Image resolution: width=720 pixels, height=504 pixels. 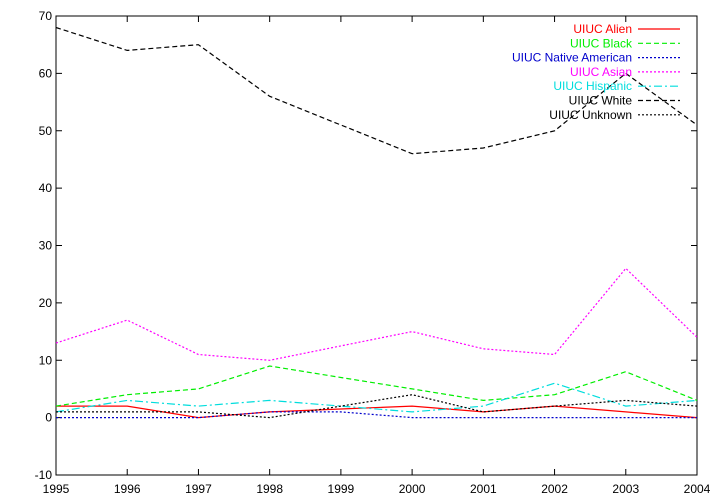 What do you see at coordinates (127, 489) in the screenshot?
I see `x-tick-label: 1996` at bounding box center [127, 489].